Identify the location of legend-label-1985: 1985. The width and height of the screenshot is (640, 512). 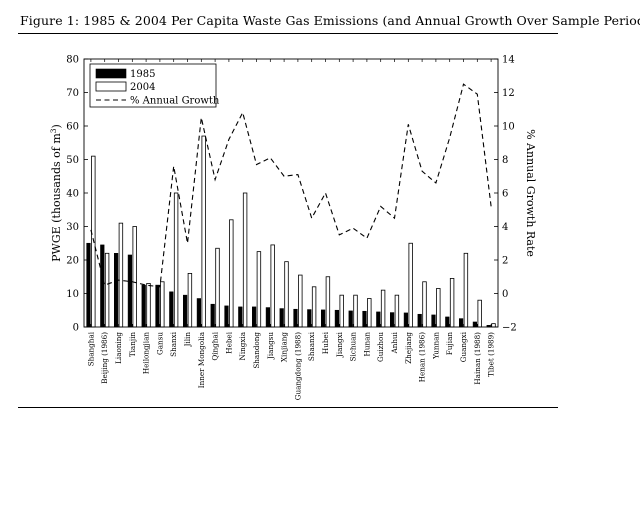
(142, 74).